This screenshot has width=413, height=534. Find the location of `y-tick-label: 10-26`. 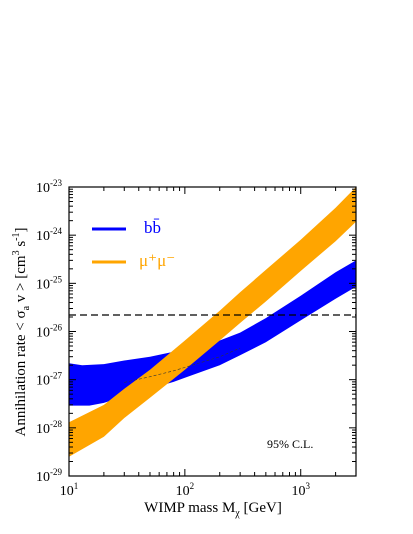

y-tick-label: 10-26 is located at coordinates (49, 332).